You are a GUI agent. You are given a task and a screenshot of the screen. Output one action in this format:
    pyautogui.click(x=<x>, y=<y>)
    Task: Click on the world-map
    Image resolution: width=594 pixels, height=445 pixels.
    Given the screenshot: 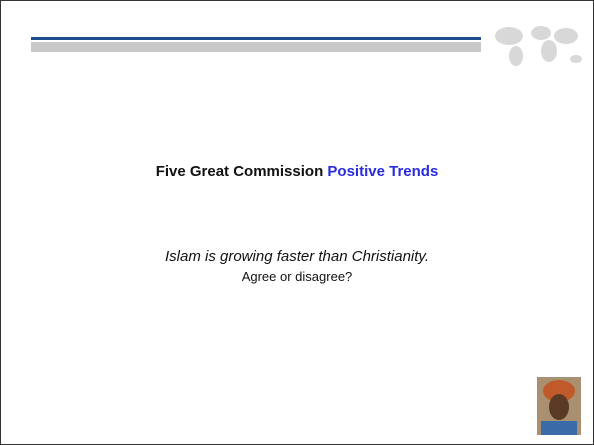 What is the action you would take?
    pyautogui.click(x=538, y=46)
    